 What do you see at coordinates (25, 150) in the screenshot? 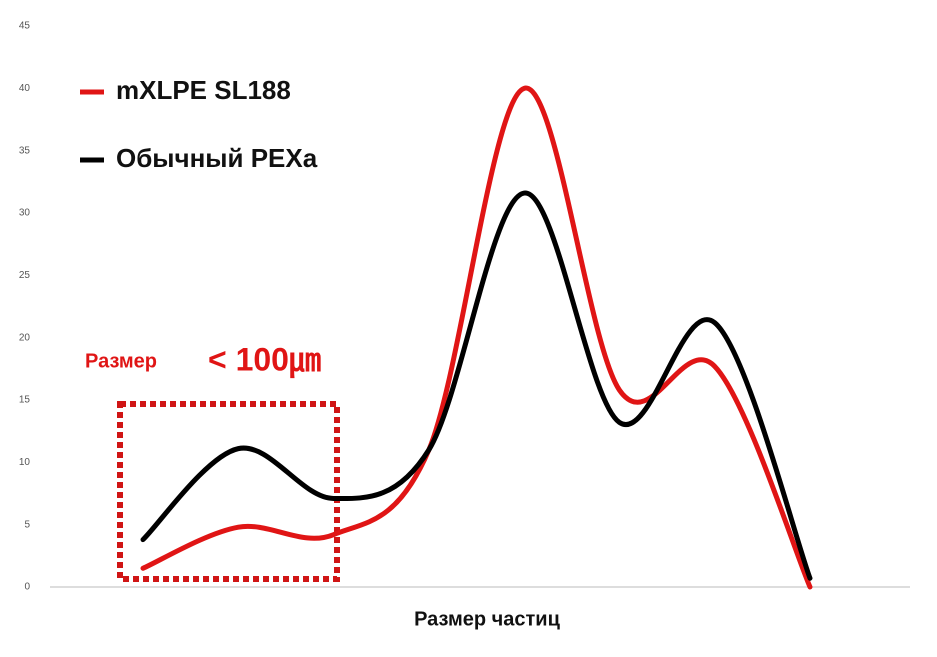
I see `y-tick-label: 35` at bounding box center [25, 150].